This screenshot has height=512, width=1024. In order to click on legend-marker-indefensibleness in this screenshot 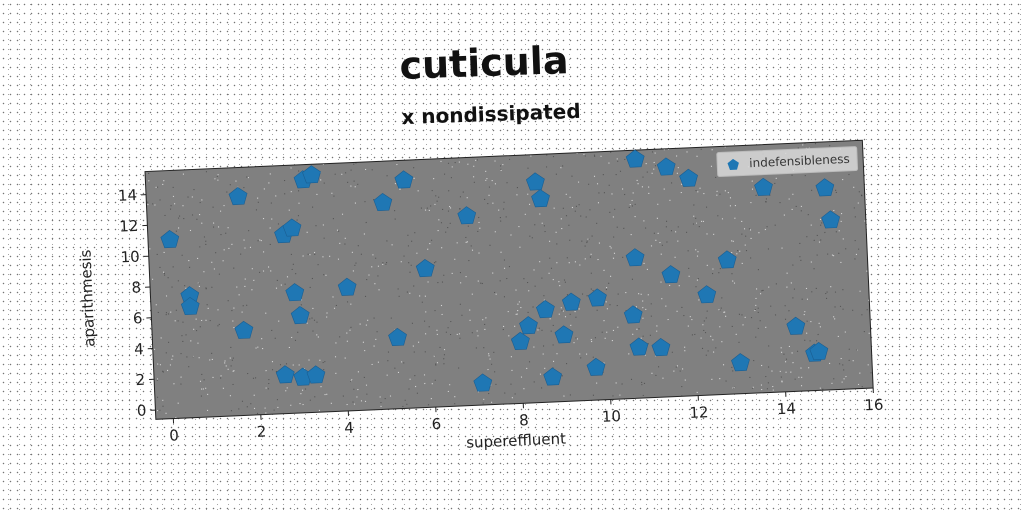, I will do `click(733, 164)`.